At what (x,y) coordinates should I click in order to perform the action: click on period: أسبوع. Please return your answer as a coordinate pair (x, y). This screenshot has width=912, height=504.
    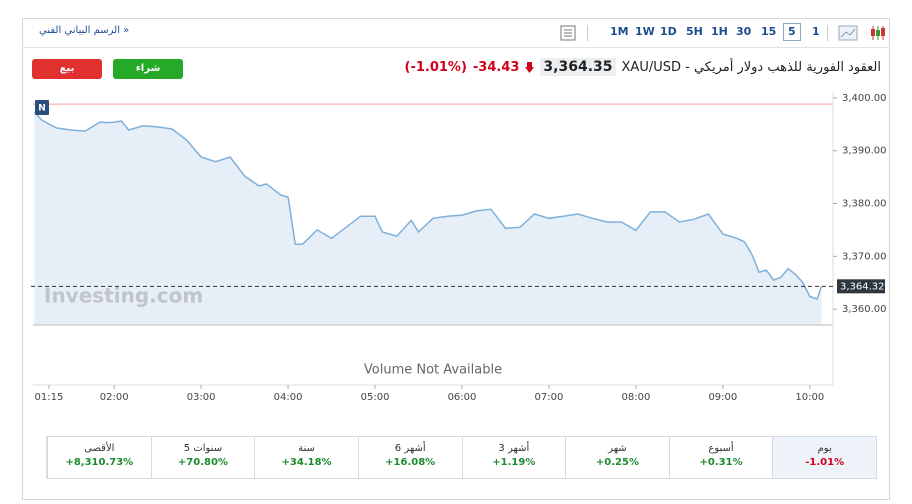
    Looking at the image, I should click on (721, 448).